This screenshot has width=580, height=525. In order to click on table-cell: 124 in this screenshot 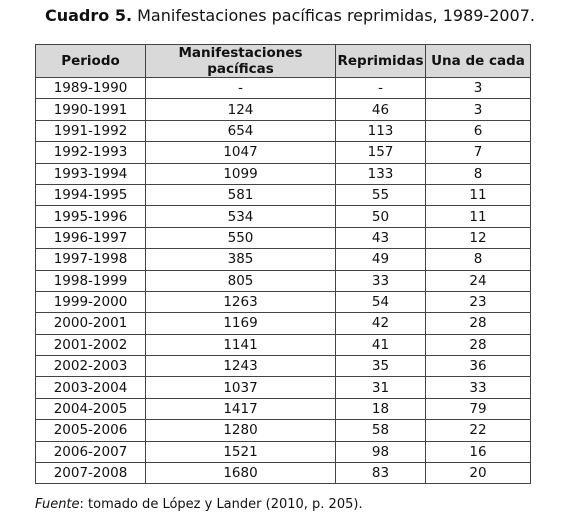, I will do `click(240, 109)`.